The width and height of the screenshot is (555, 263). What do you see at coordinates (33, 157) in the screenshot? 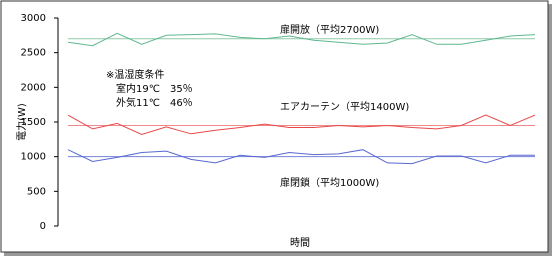
I see `y-tick-label: 1000` at bounding box center [33, 157].